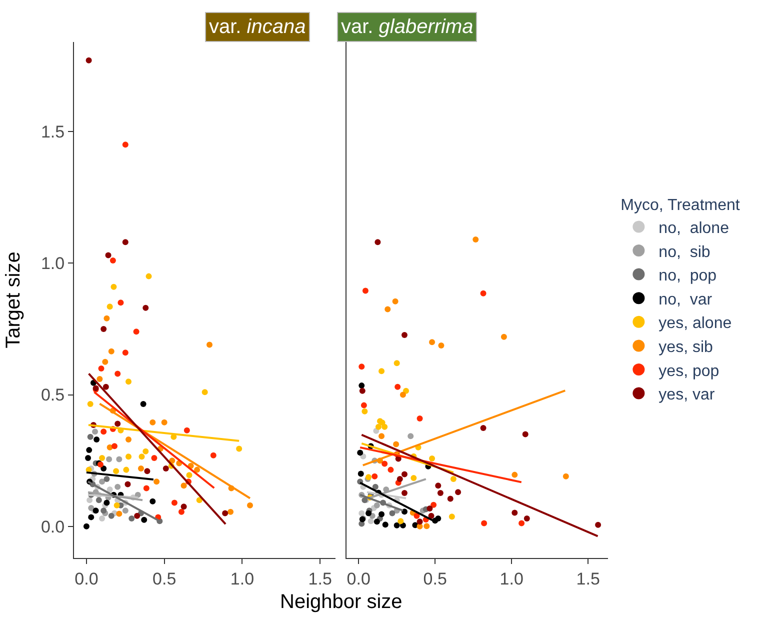  What do you see at coordinates (680, 205) in the screenshot?
I see `legend-title: Myco, Treatment` at bounding box center [680, 205].